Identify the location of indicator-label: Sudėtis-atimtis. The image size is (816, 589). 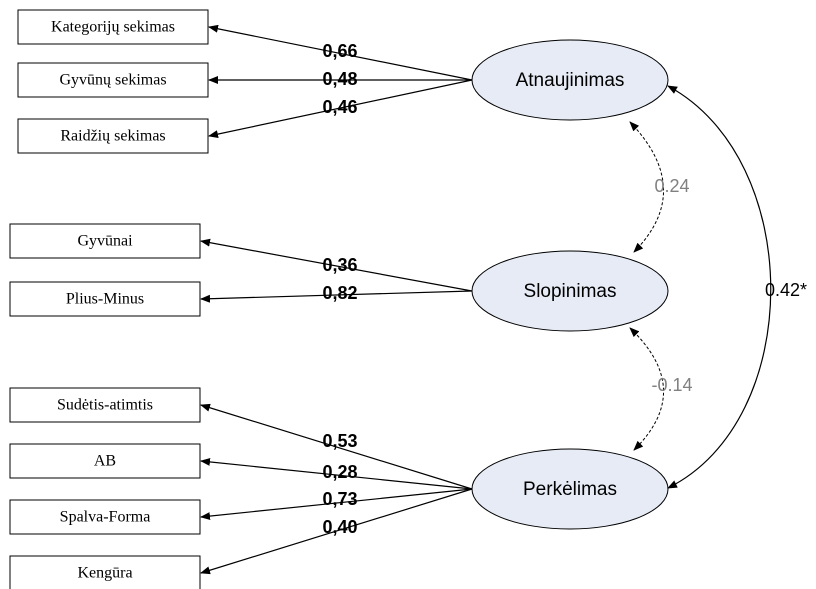
(105, 405).